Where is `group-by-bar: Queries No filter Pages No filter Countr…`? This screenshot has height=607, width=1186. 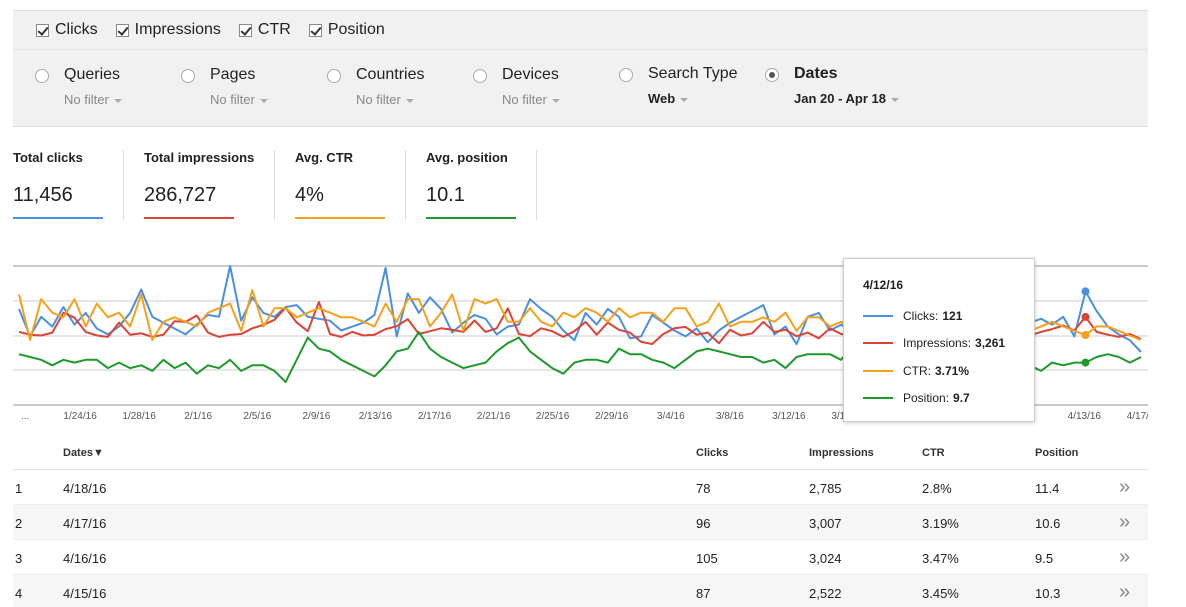
group-by-bar: Queries No filter Pages No filter Countr… is located at coordinates (580, 88).